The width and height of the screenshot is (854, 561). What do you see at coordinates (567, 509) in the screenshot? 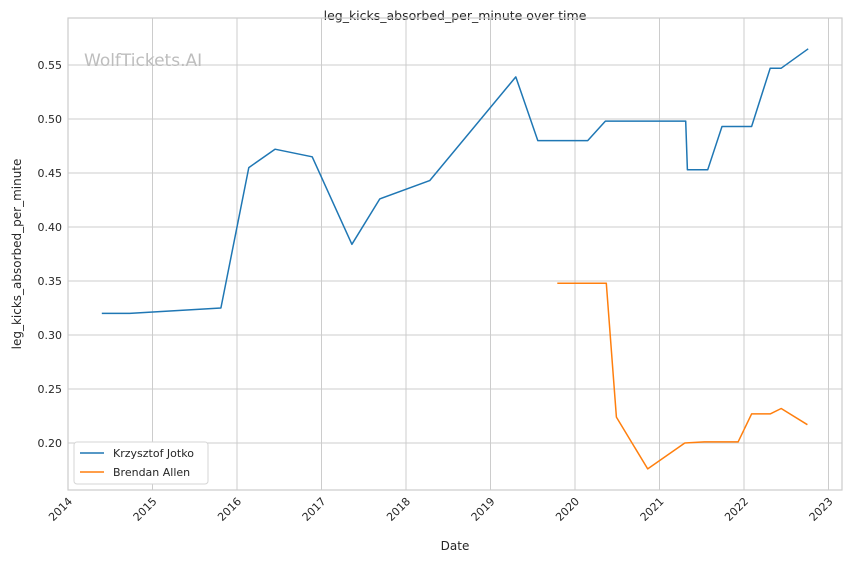
I see `x-tick-label: 2020` at bounding box center [567, 509].